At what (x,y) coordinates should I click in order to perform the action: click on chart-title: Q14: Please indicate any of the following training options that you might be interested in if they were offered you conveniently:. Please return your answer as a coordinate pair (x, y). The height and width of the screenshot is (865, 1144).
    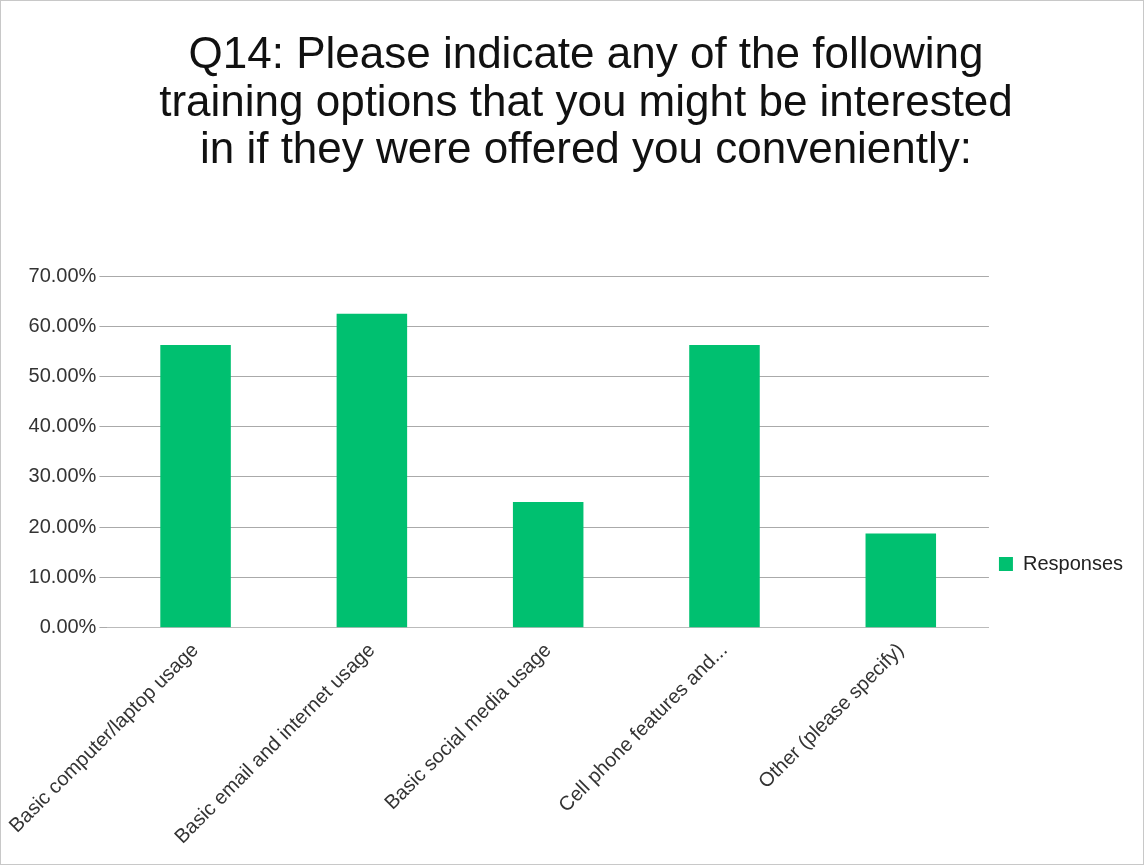
    Looking at the image, I should click on (586, 100).